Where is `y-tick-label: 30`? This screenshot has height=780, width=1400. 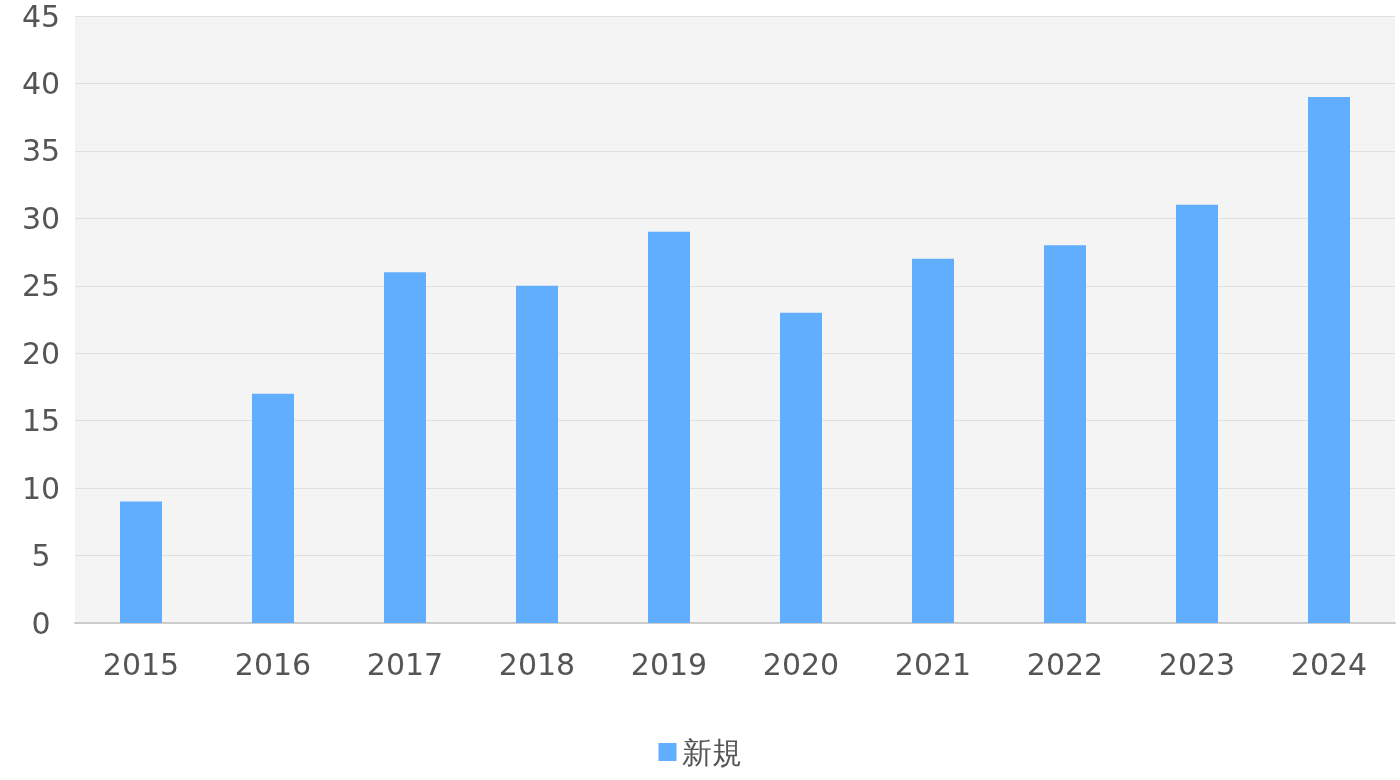 y-tick-label: 30 is located at coordinates (41, 218).